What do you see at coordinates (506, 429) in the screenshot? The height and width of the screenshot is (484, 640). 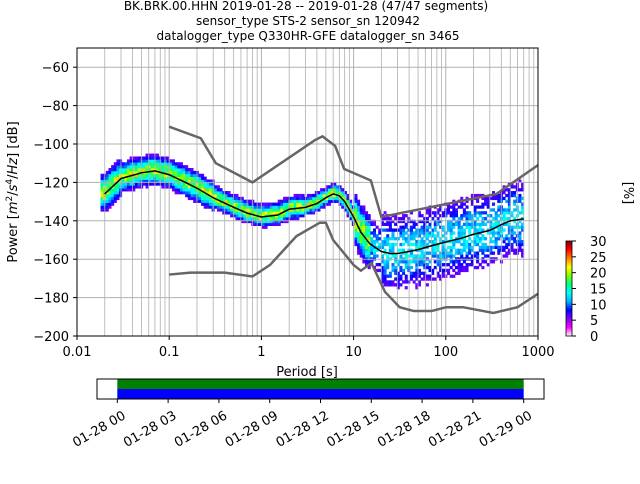 I see `timeline-tick-label: 01-29 00` at bounding box center [506, 429].